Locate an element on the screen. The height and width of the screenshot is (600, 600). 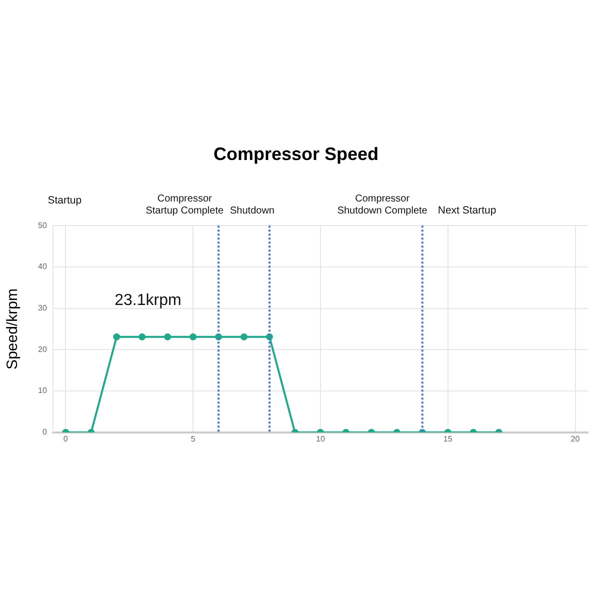
ref-line-label: Shutdown is located at coordinates (252, 211).